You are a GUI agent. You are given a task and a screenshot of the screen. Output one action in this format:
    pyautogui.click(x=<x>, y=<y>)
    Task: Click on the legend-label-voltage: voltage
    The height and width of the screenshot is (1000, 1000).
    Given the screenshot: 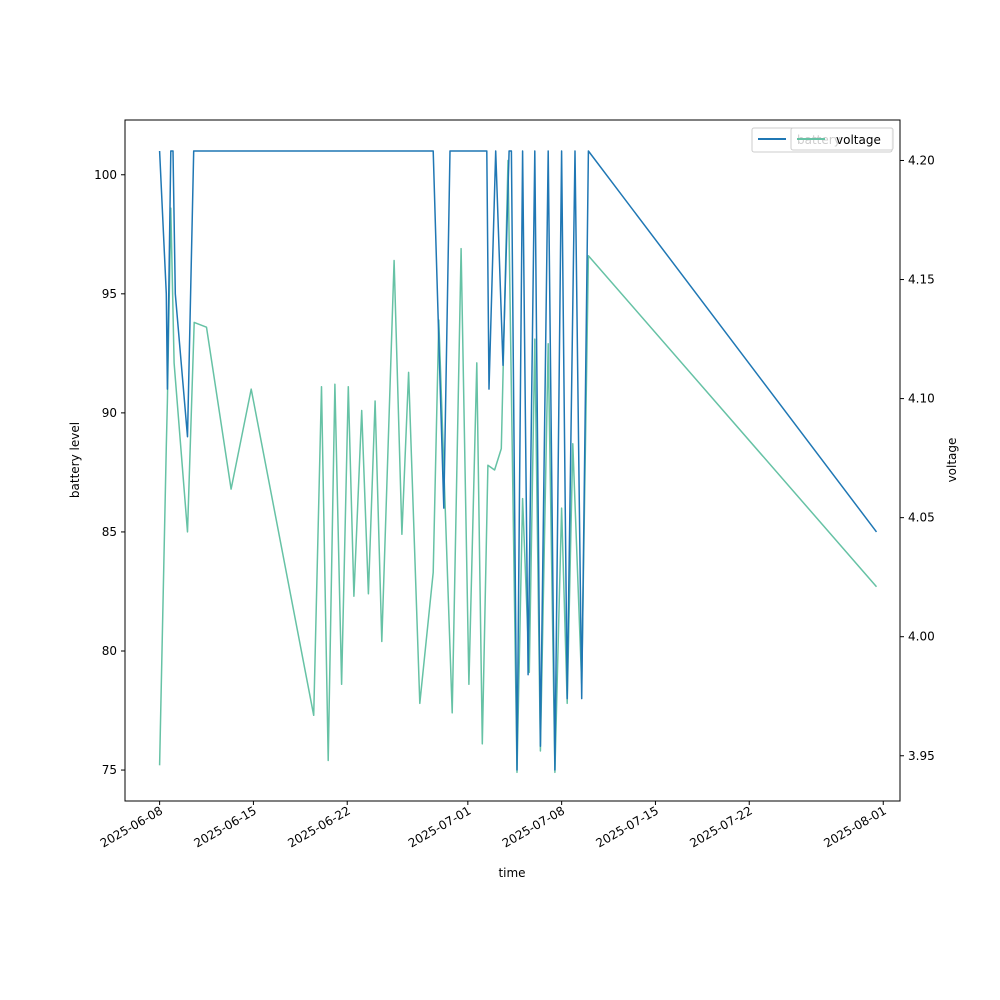 What is the action you would take?
    pyautogui.click(x=858, y=140)
    